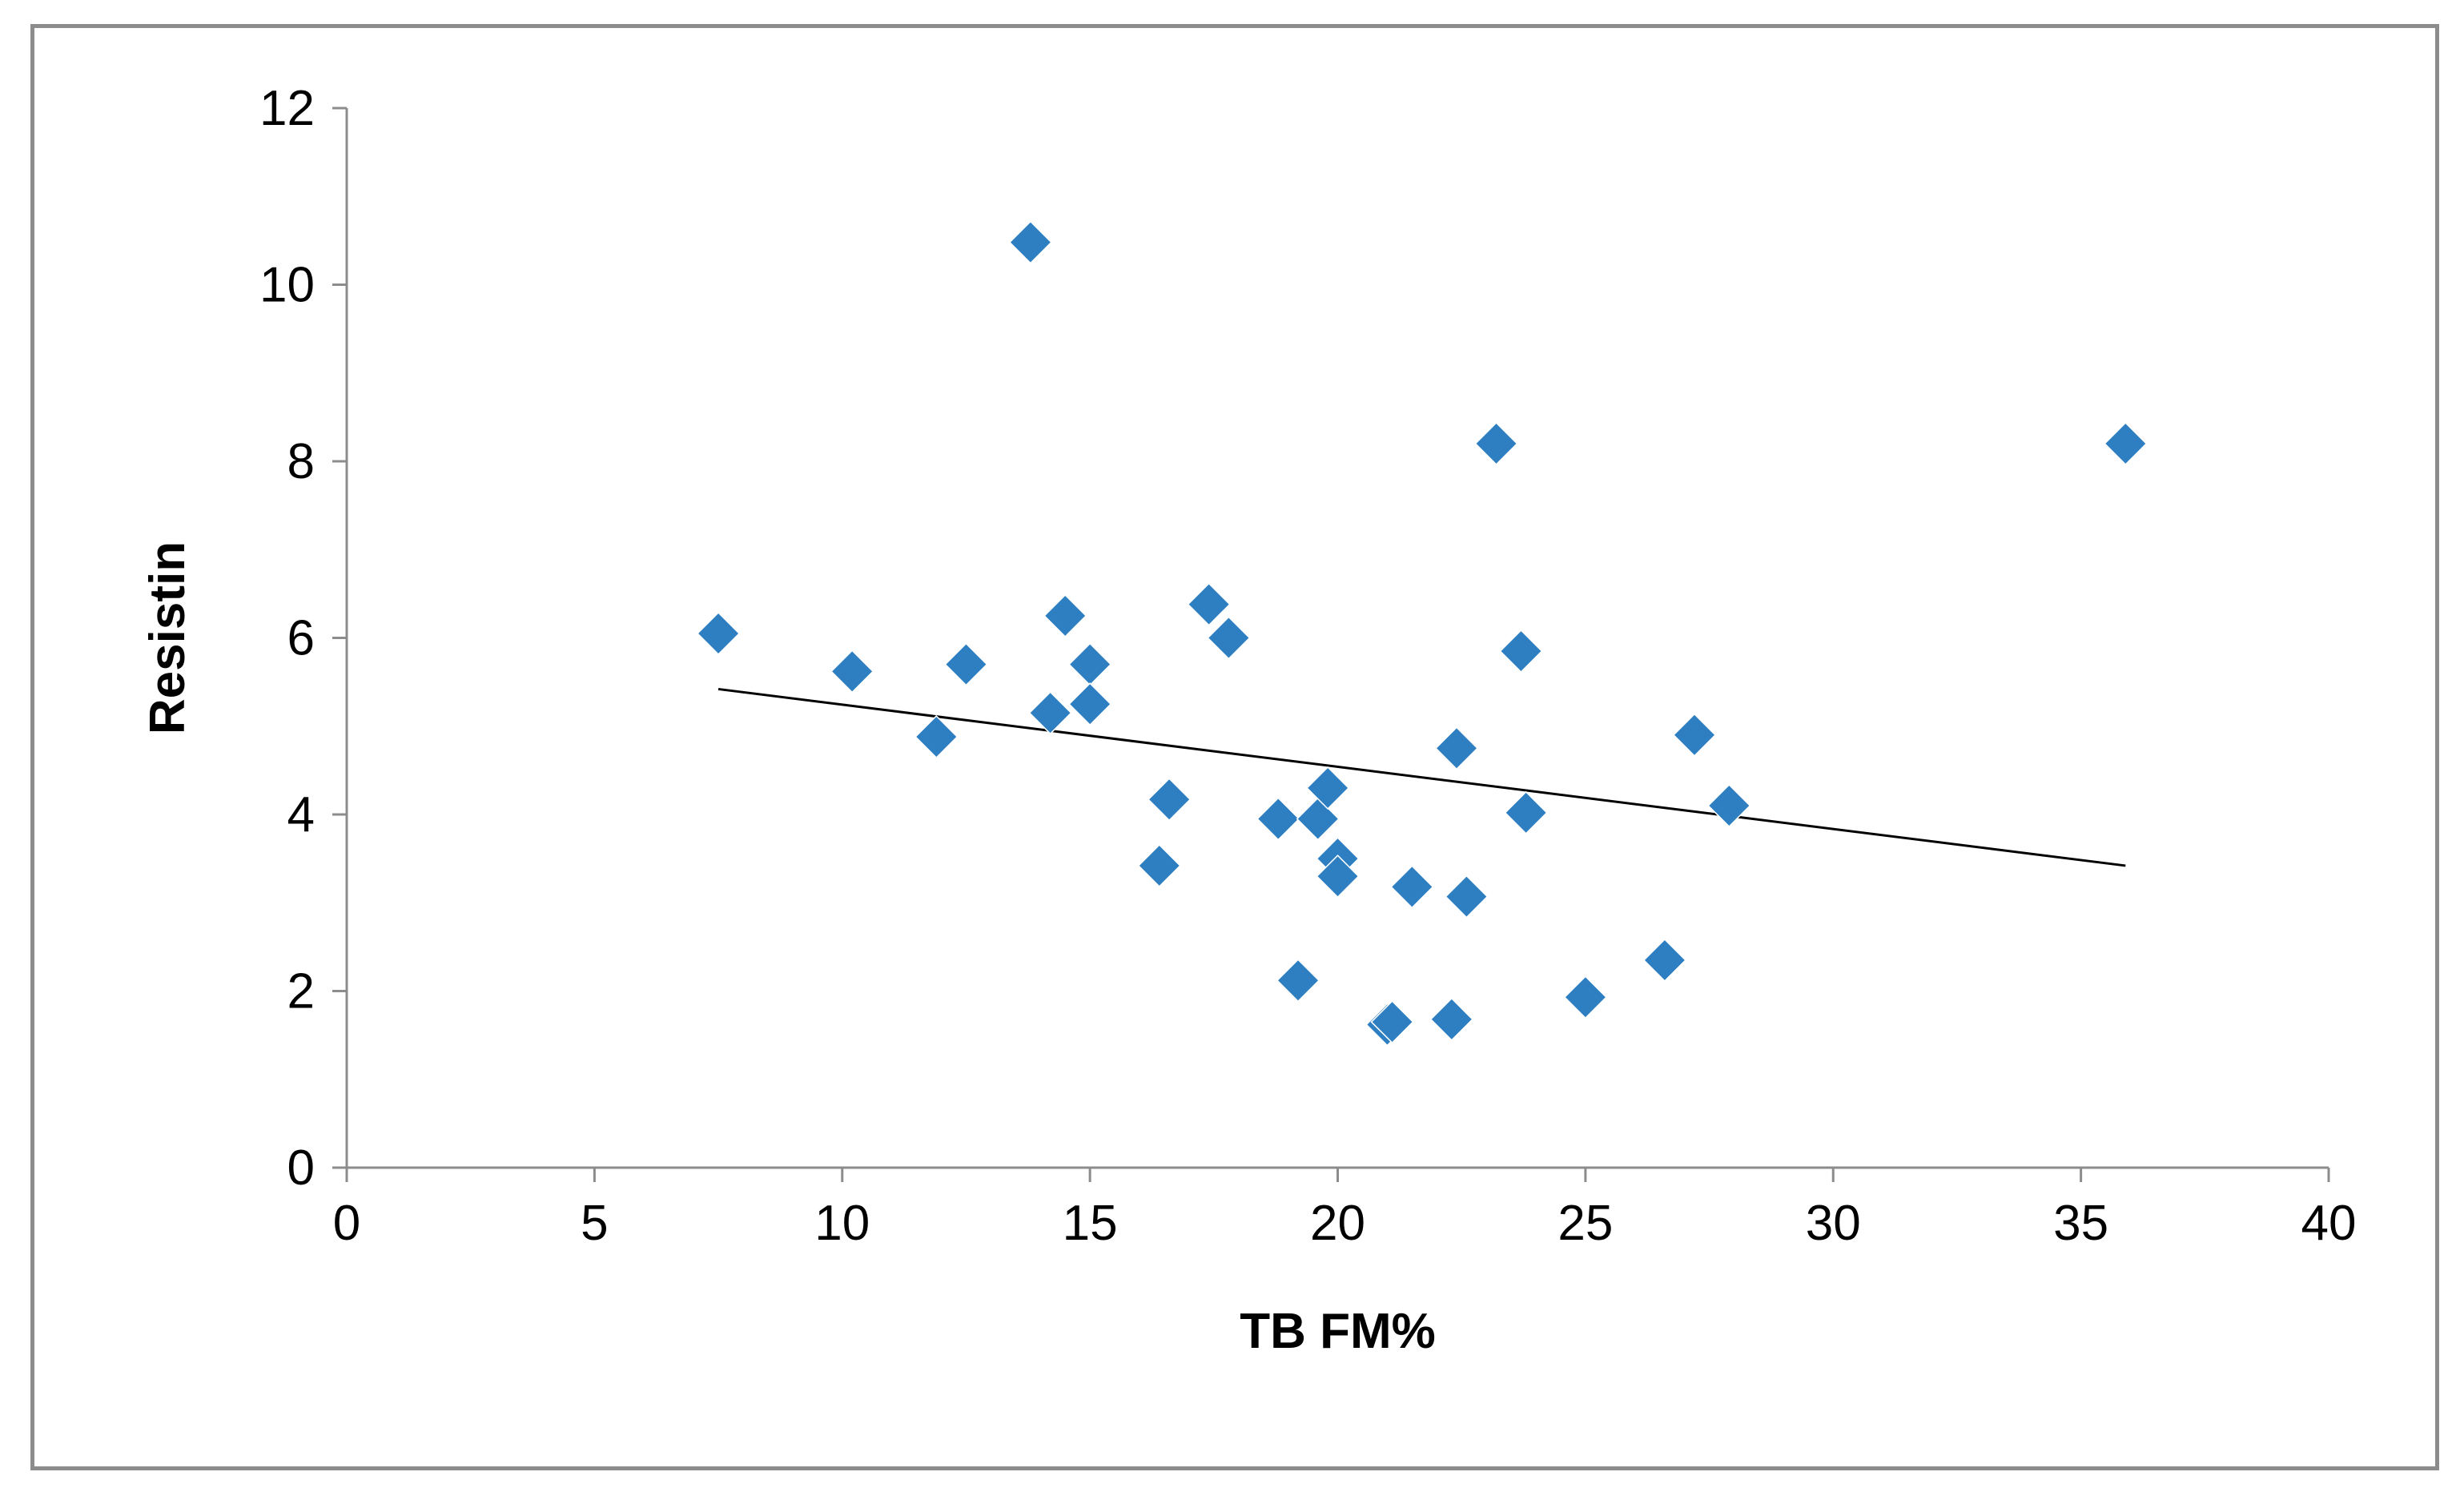 The height and width of the screenshot is (1500, 2464). I want to click on y-tick-label: 12, so click(287, 108).